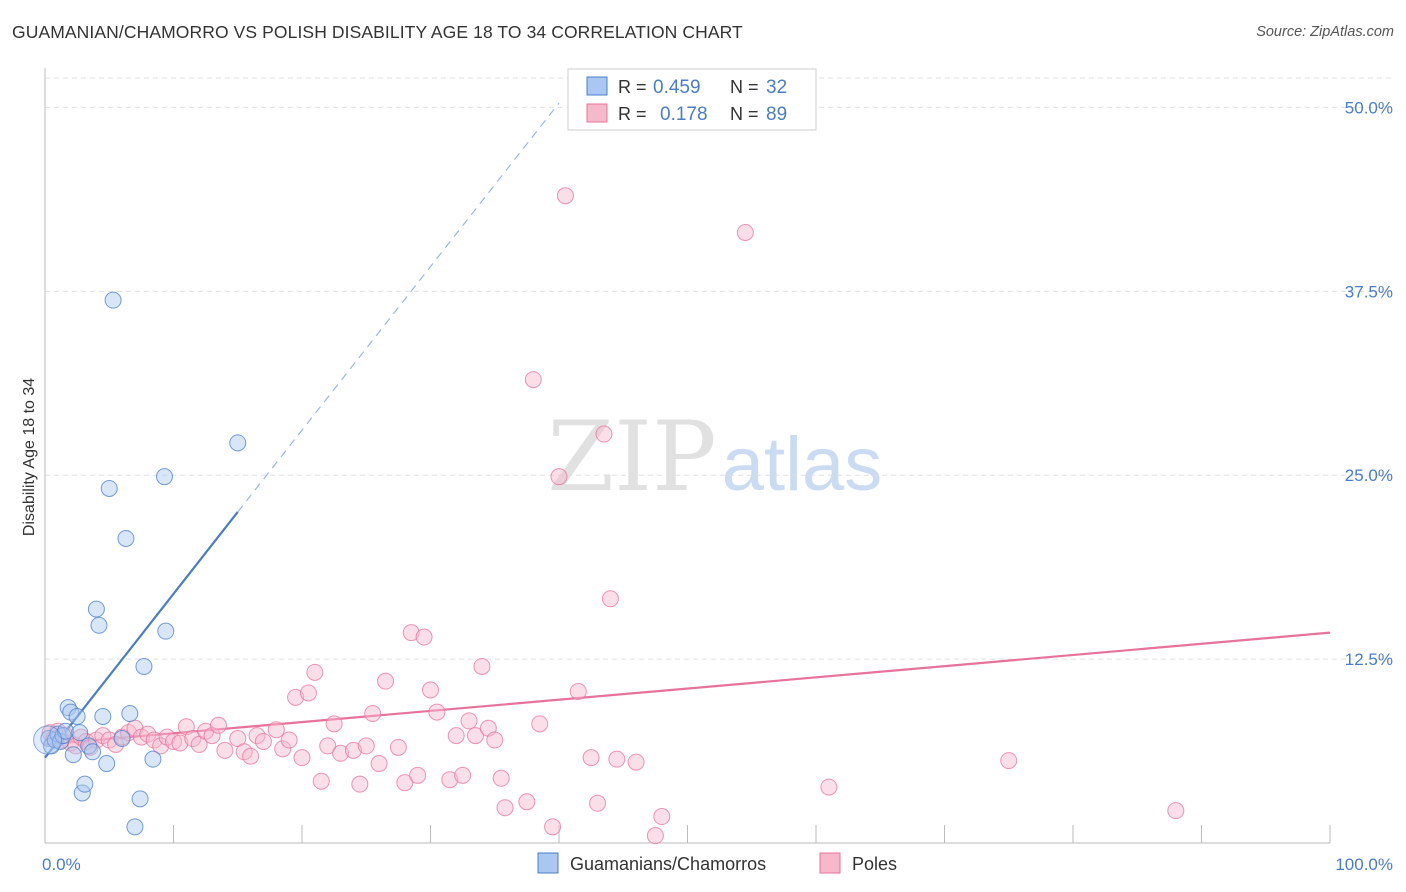 The height and width of the screenshot is (892, 1406). Describe the element at coordinates (744, 87) in the screenshot. I see `stats-n-label-blue: N =` at that location.